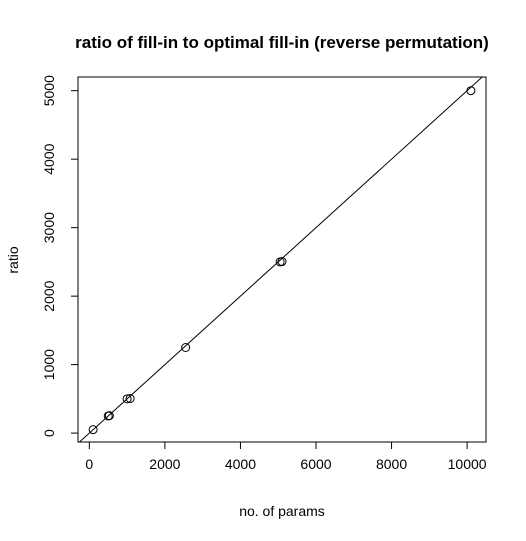 This screenshot has width=526, height=541. What do you see at coordinates (282, 511) in the screenshot?
I see `x-axis-label: no. of params` at bounding box center [282, 511].